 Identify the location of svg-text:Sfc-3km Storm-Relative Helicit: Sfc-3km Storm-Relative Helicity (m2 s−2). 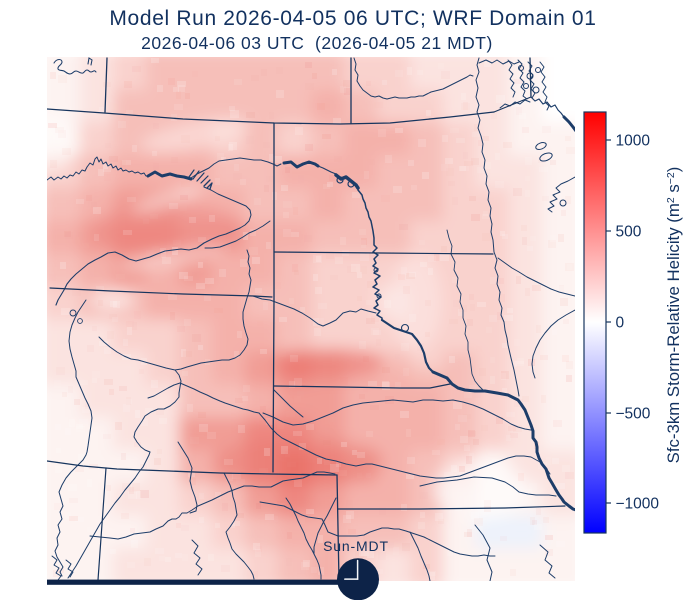
(673, 315).